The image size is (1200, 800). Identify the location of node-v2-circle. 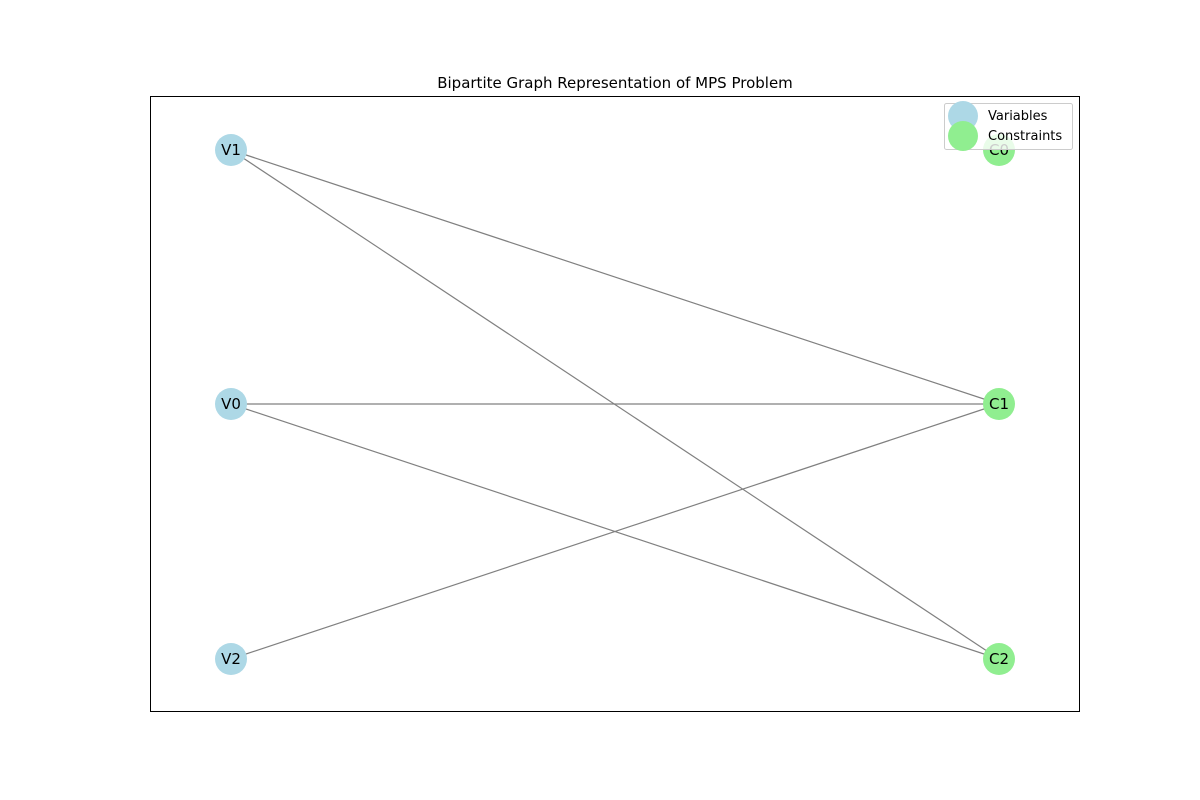
(231, 659).